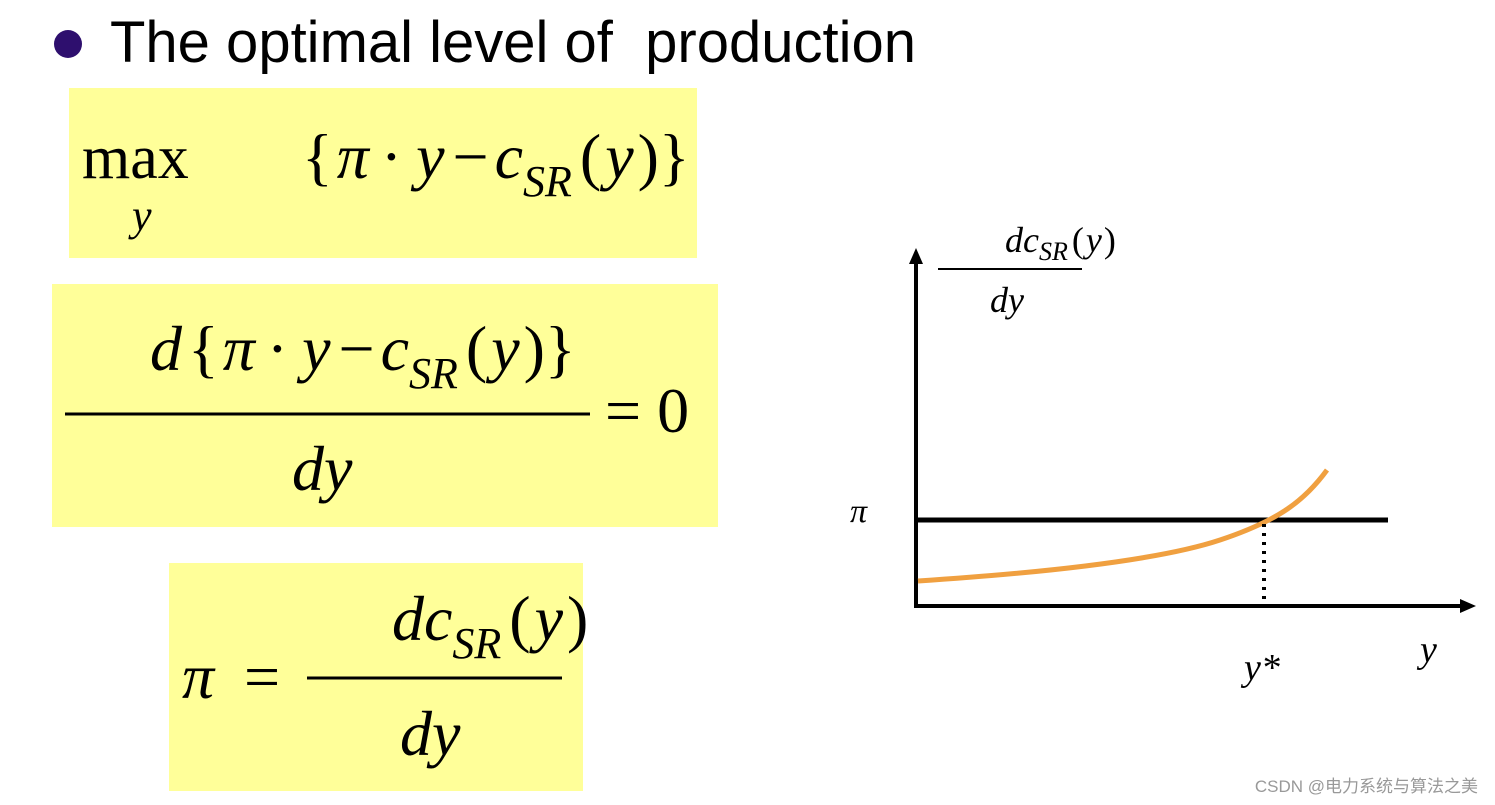 This screenshot has width=1495, height=805. I want to click on title: The optimal level of production, so click(513, 42).